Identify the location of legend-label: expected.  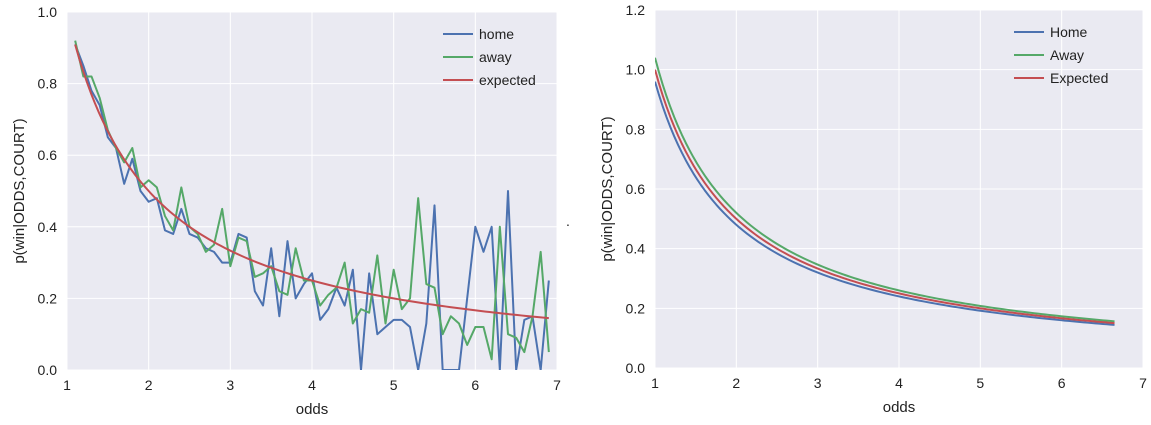
(507, 80).